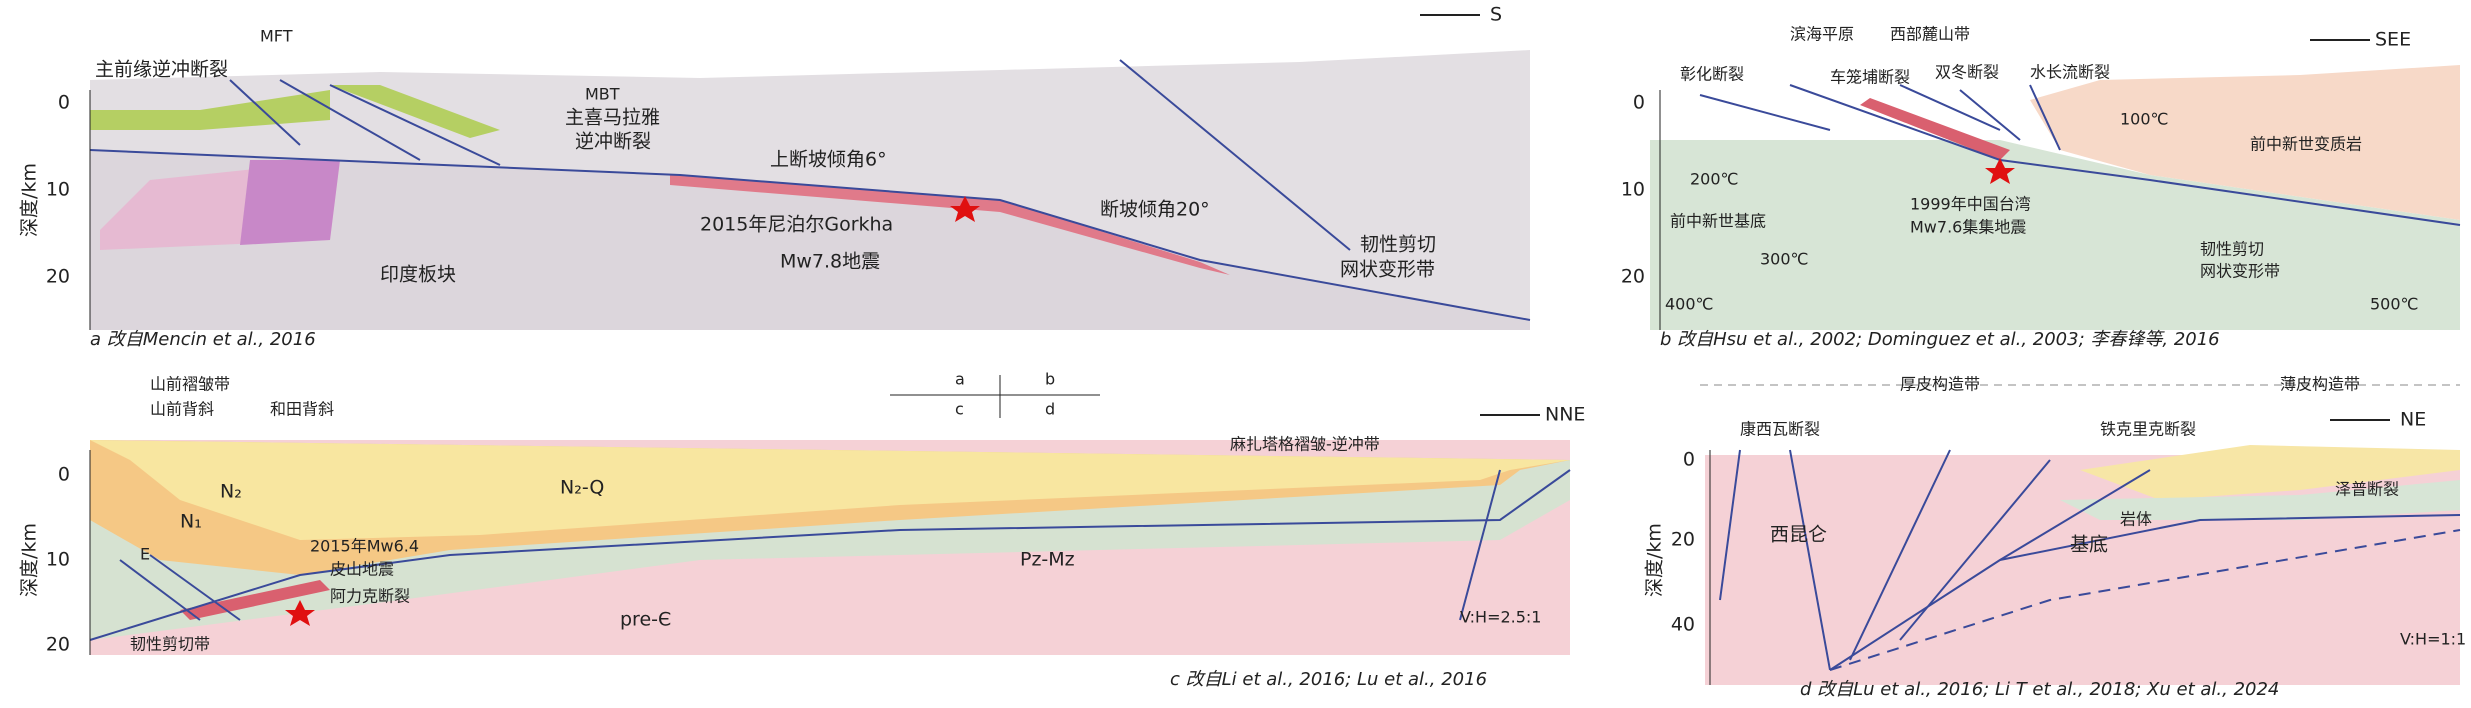 The image size is (2471, 708). I want to click on label: 彰化断裂, so click(1712, 74).